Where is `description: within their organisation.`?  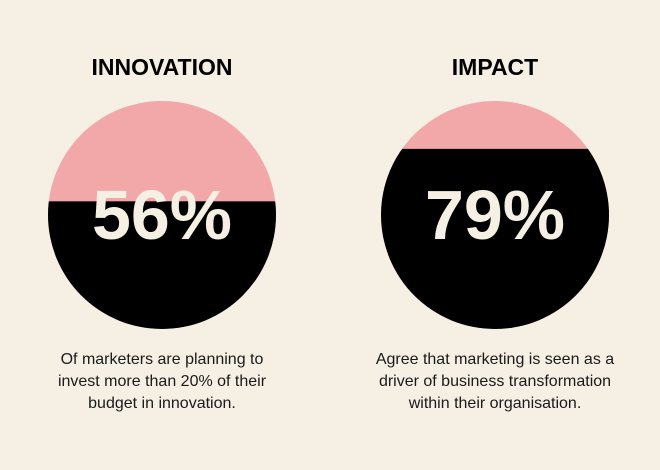 description: within their organisation. is located at coordinates (495, 403).